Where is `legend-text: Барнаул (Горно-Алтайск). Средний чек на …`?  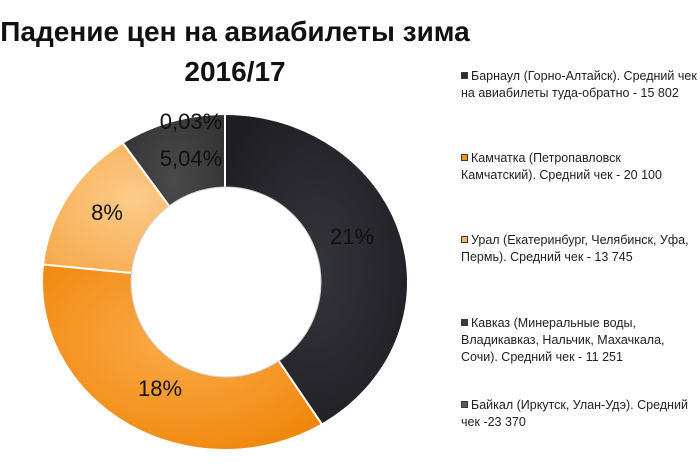 legend-text: Барнаул (Горно-Алтайск). Средний чек на … is located at coordinates (579, 84).